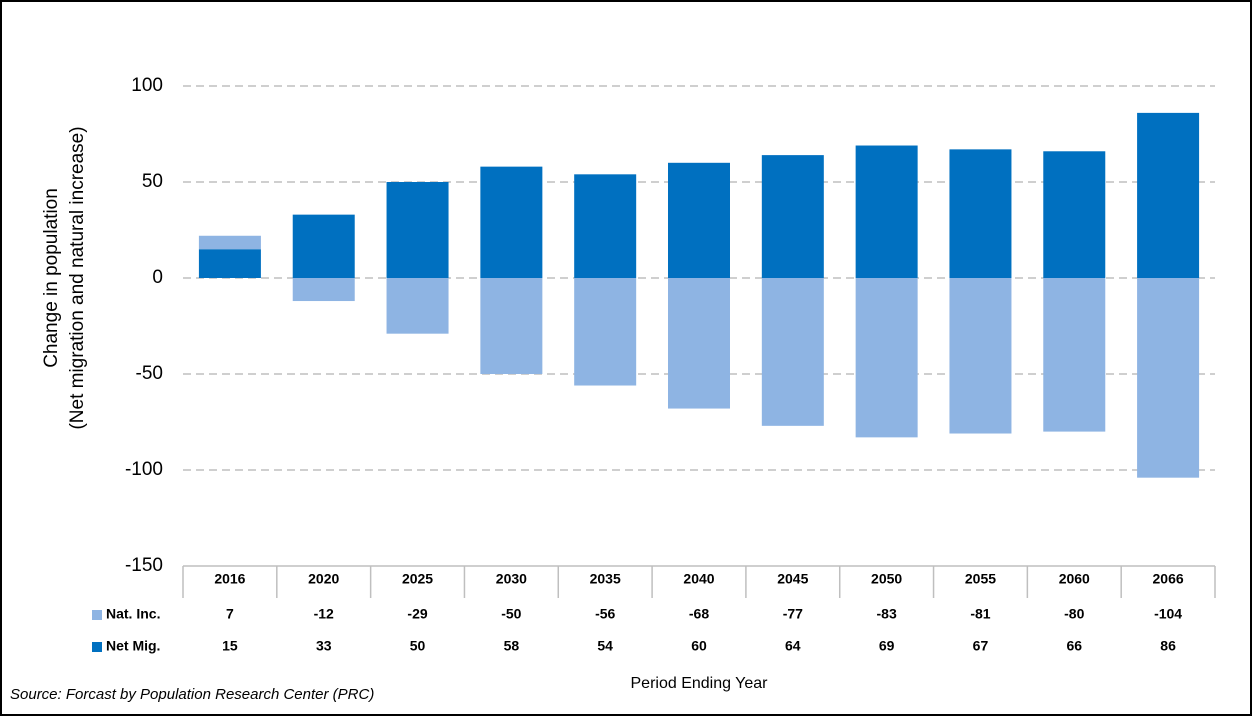 The width and height of the screenshot is (1253, 717). What do you see at coordinates (144, 565) in the screenshot?
I see `y-tick-label: -150` at bounding box center [144, 565].